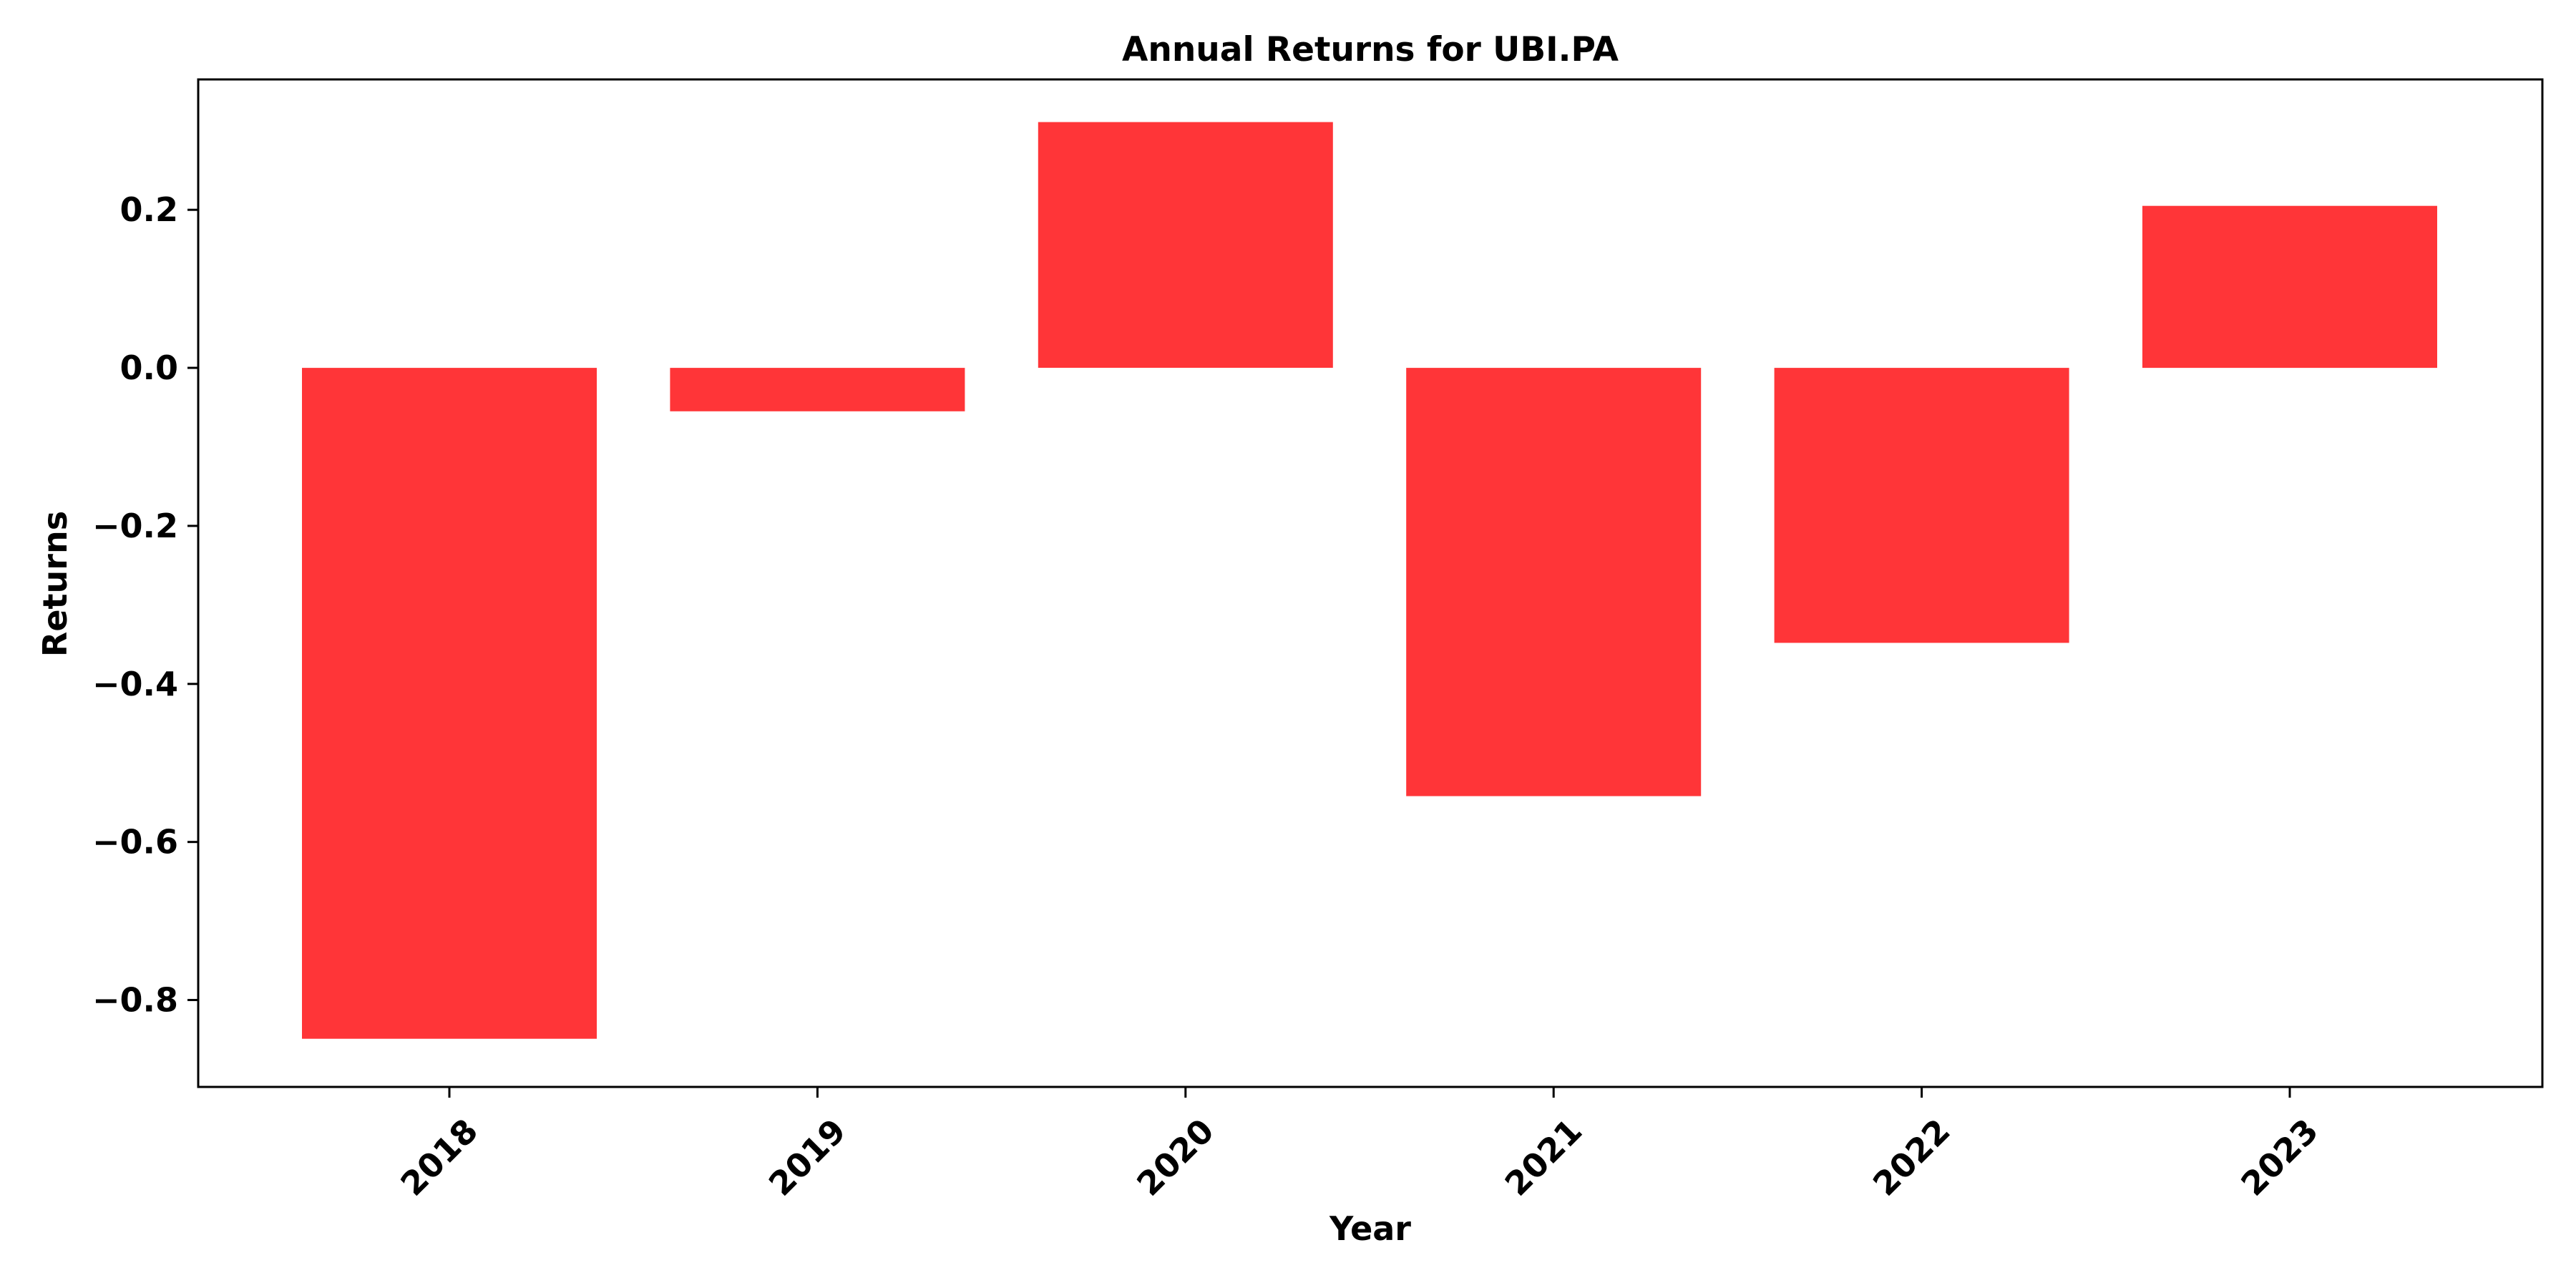 This screenshot has width=2576, height=1288. I want to click on x-tick-label: 2019, so click(807, 1157).